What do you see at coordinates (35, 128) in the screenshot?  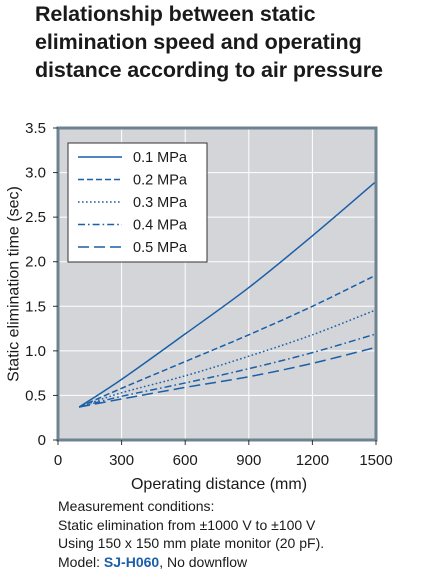 I see `y-tick-label: 3.5` at bounding box center [35, 128].